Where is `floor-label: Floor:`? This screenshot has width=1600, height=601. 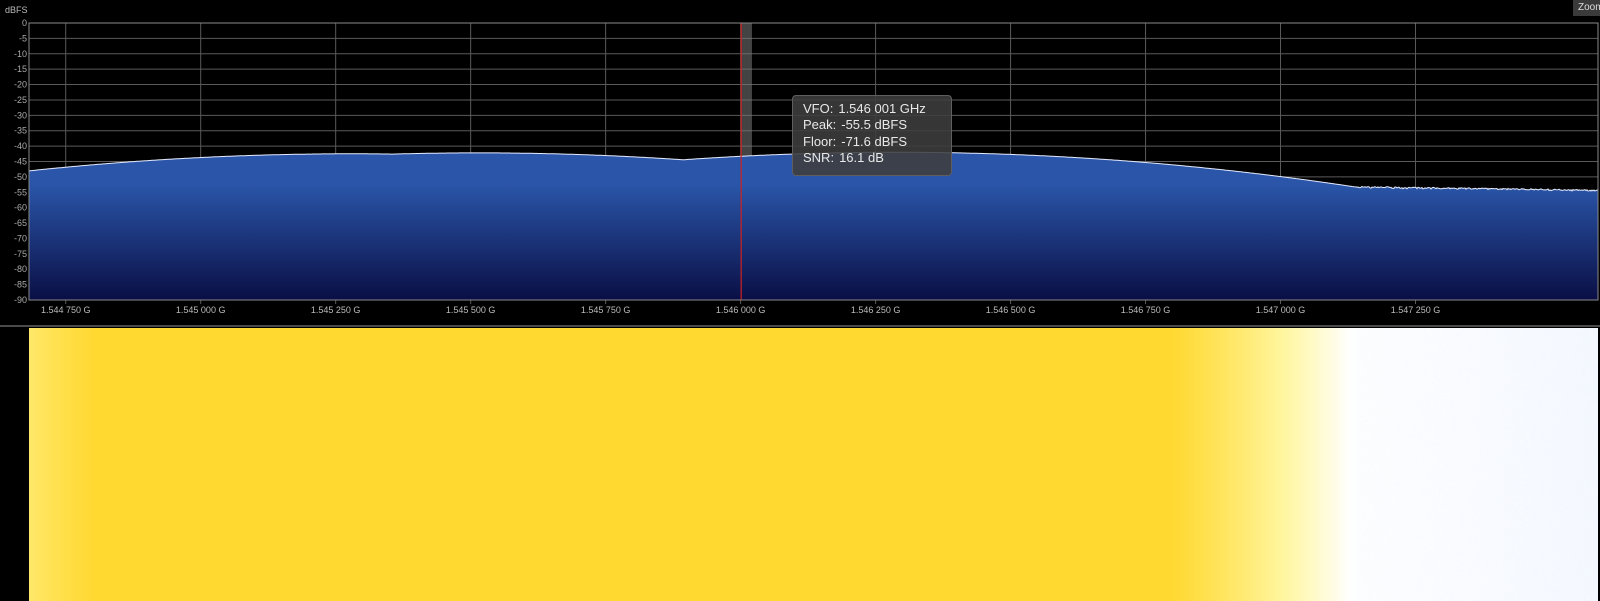 floor-label: Floor: is located at coordinates (820, 141).